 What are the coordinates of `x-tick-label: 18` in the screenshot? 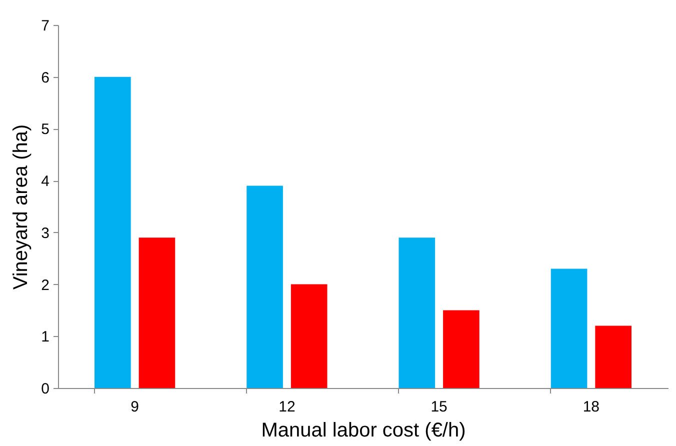 It's located at (591, 407).